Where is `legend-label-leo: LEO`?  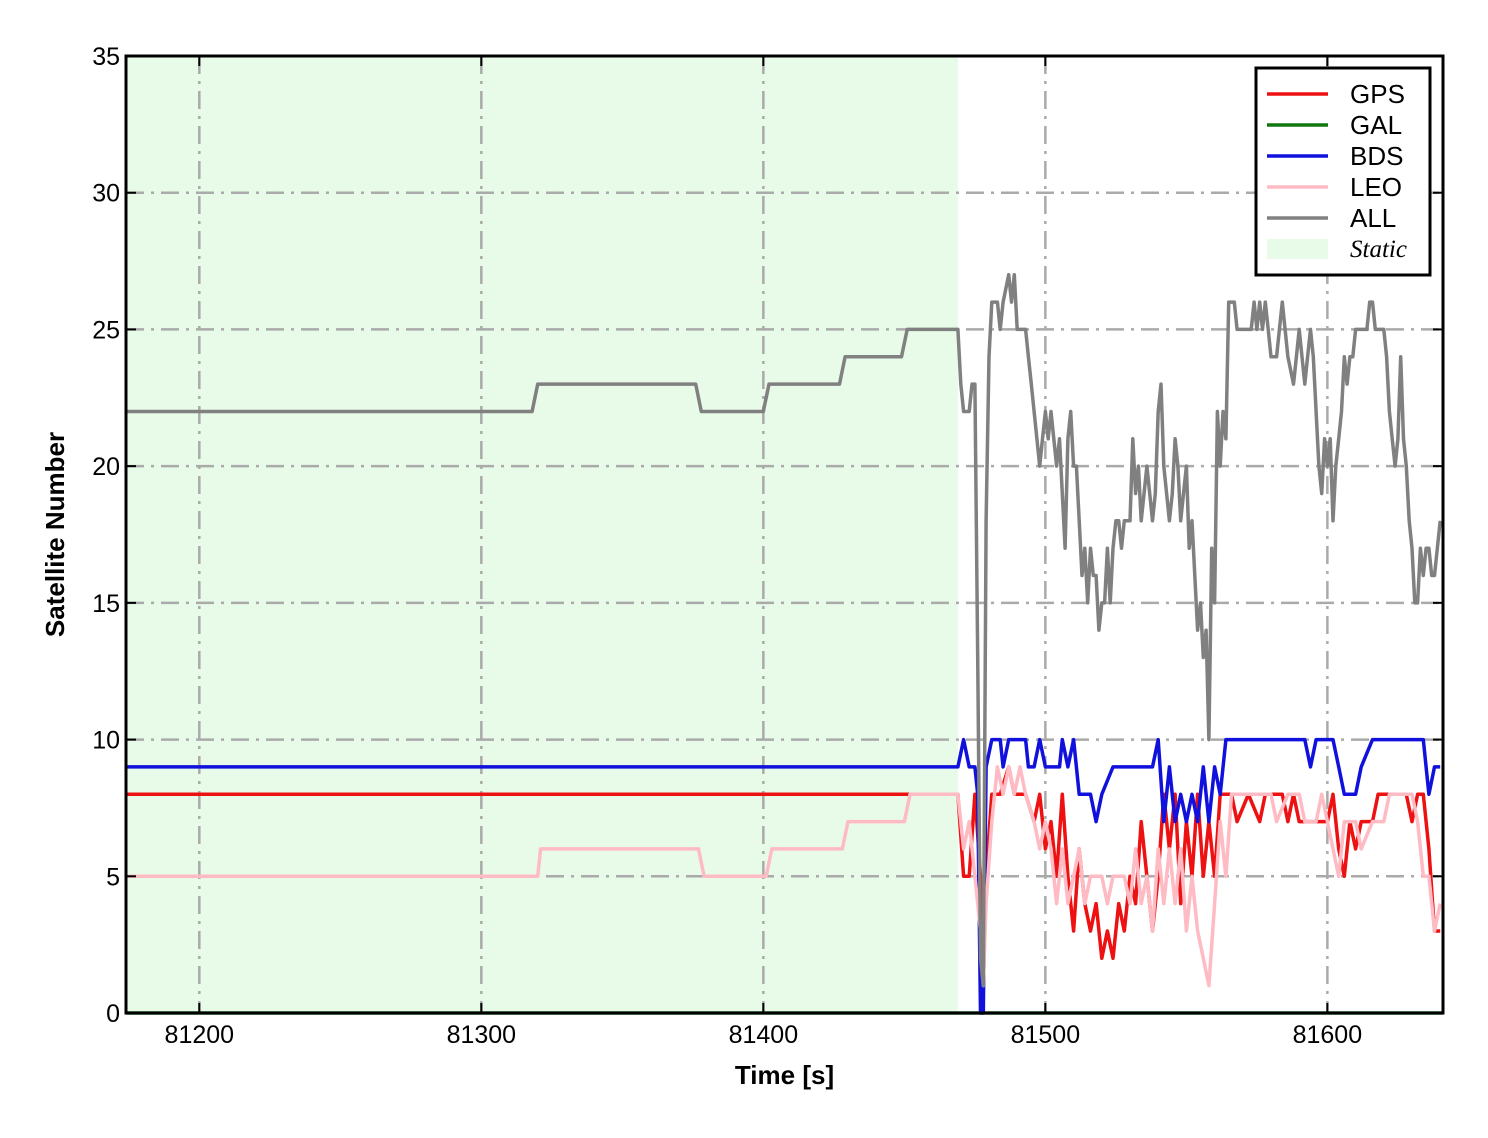
legend-label-leo: LEO is located at coordinates (1376, 187).